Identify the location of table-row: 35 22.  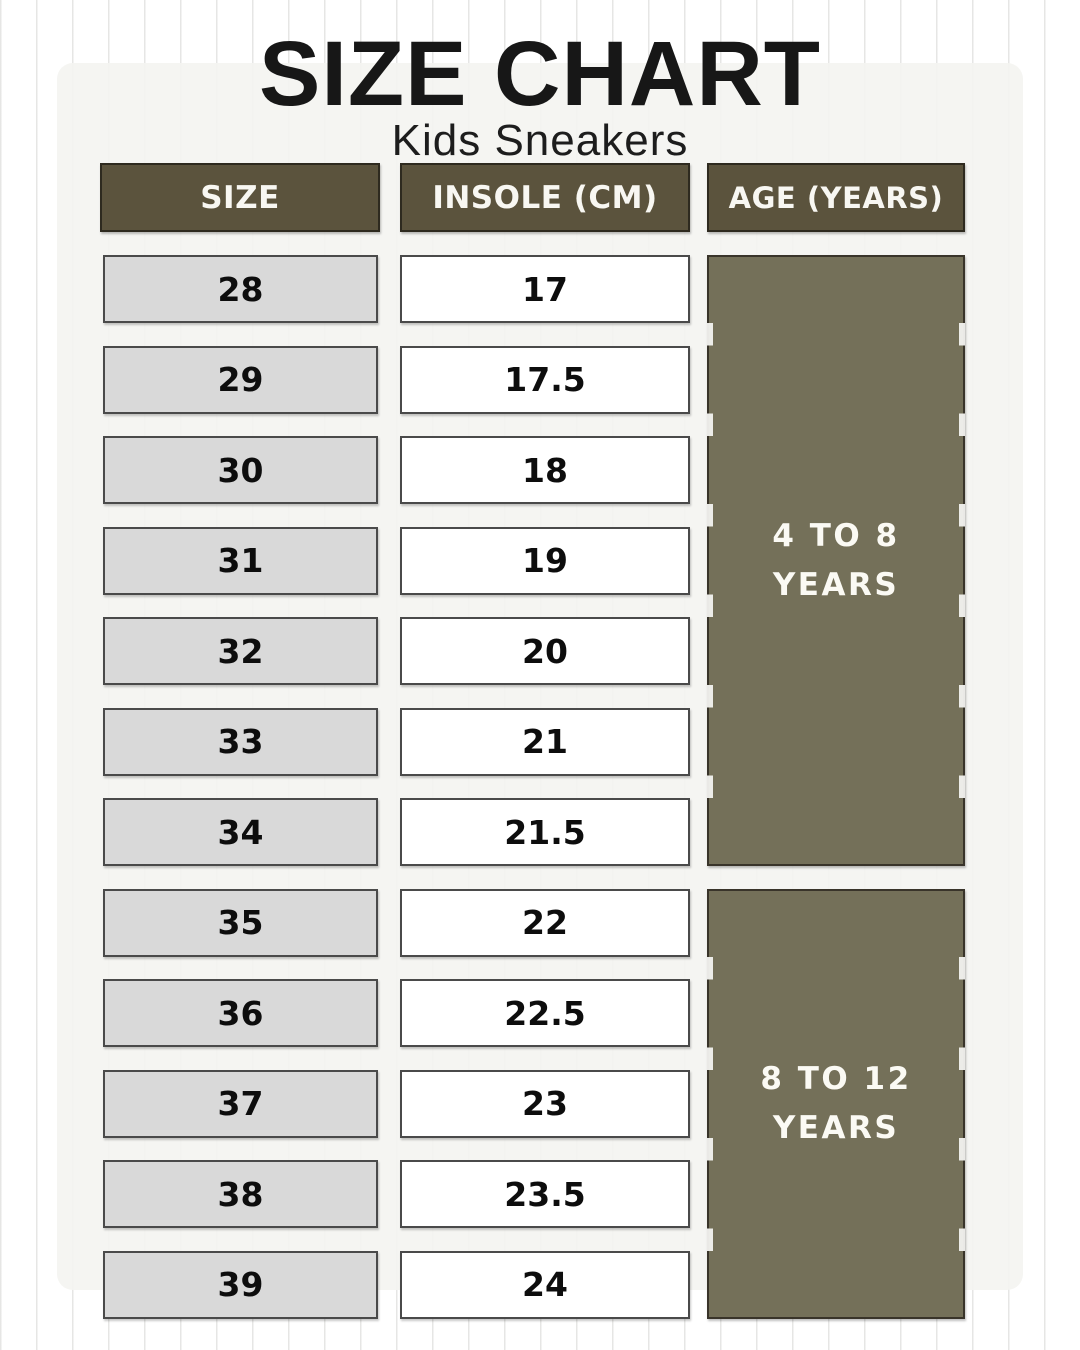
(396, 922).